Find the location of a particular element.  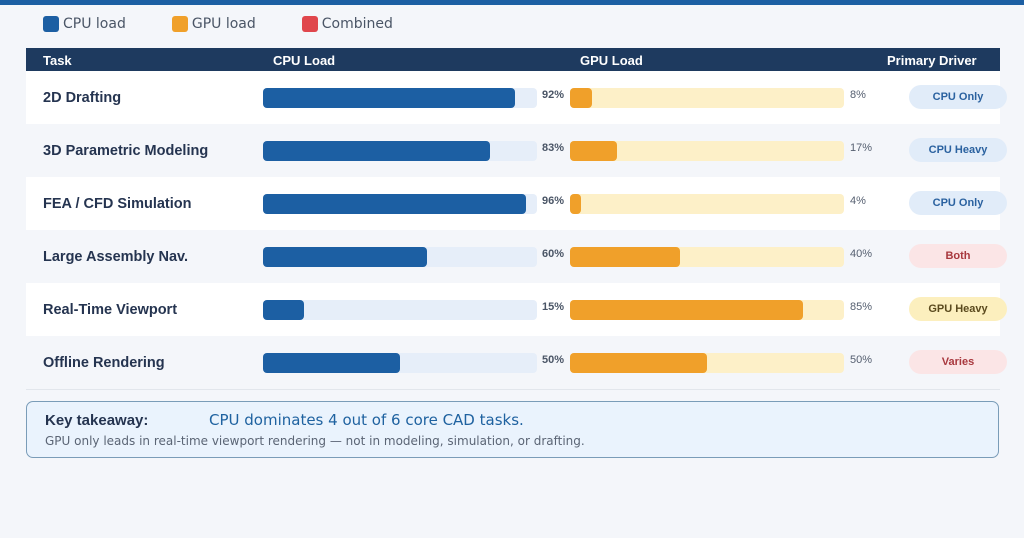

legend-item-combined: Combined is located at coordinates (347, 24).